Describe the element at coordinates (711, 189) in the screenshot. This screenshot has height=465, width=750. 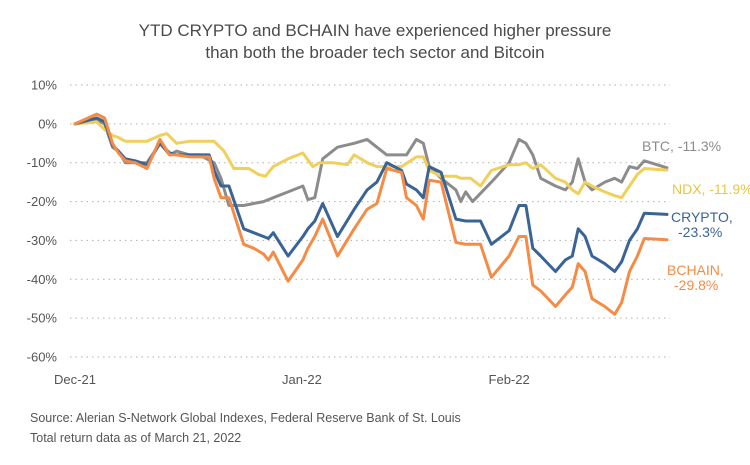
I see `end-label-ndx: NDX, -11.9%` at that location.